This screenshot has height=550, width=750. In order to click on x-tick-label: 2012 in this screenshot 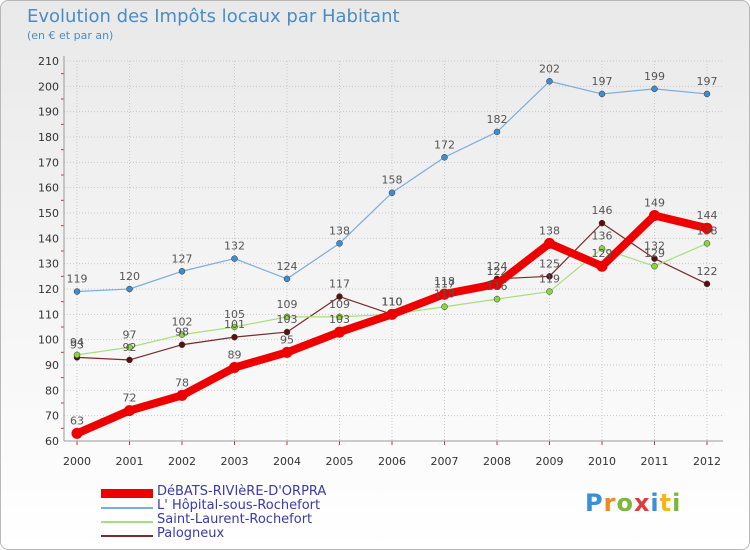, I will do `click(707, 461)`.